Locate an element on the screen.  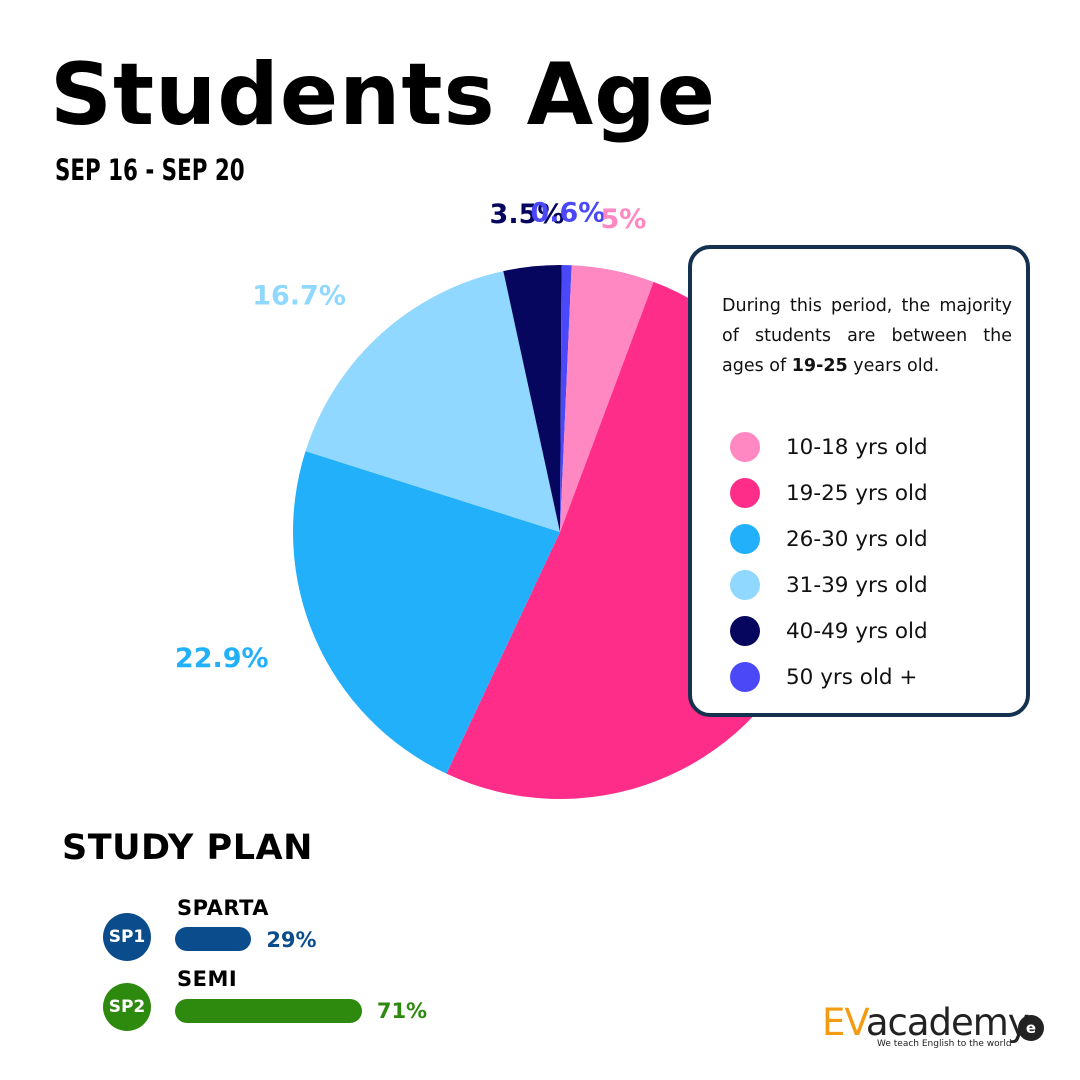
legend-item: 10-18 yrs old is located at coordinates (829, 447).